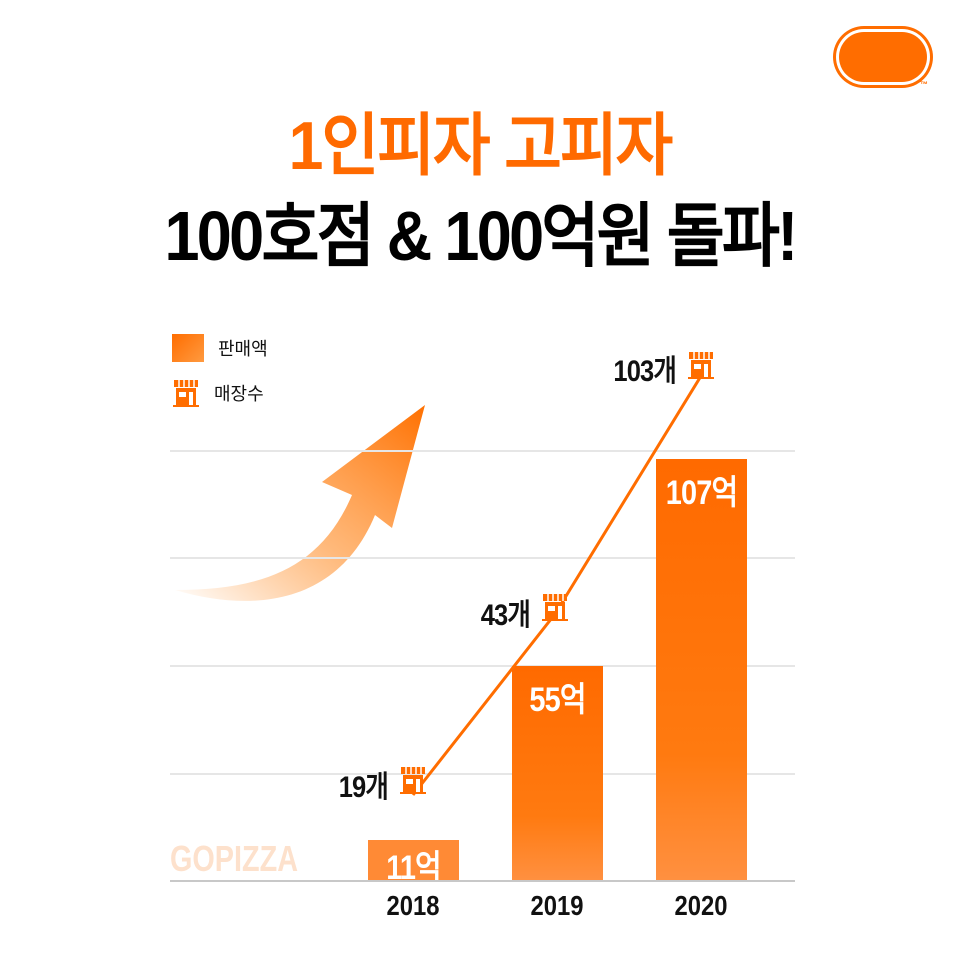  I want to click on gopizza-watermark: GOPIZZA, so click(234, 858).